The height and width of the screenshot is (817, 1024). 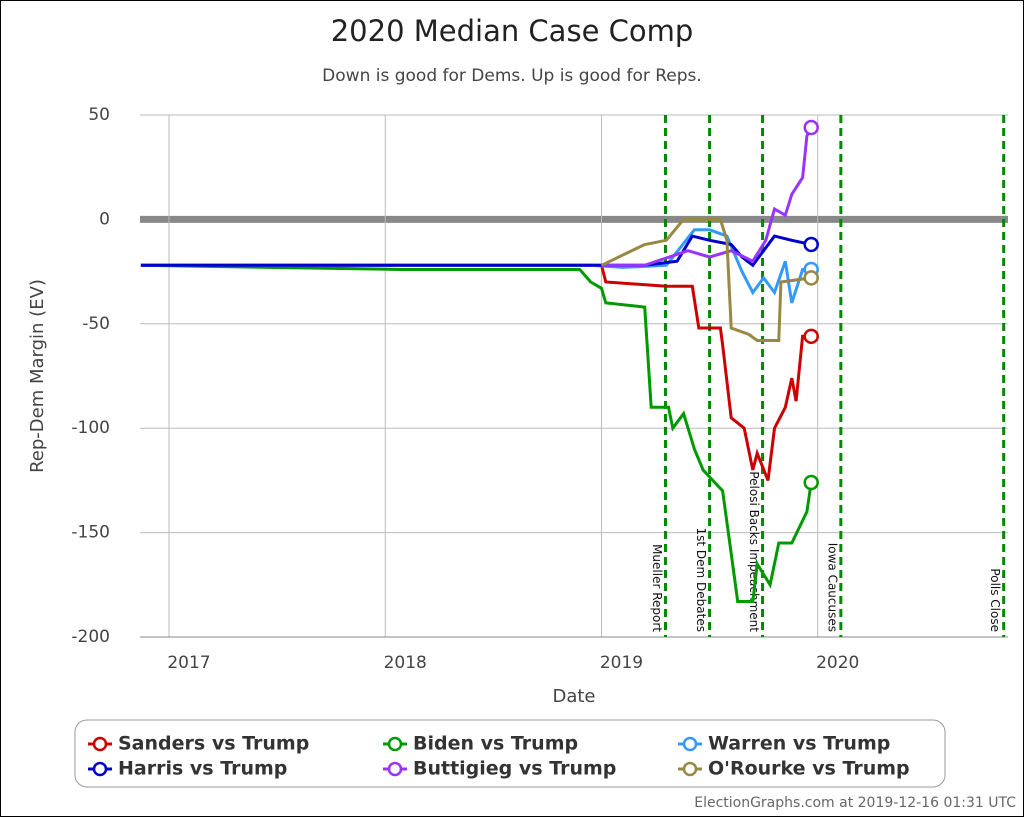 I want to click on legend-box, so click(x=510, y=753).